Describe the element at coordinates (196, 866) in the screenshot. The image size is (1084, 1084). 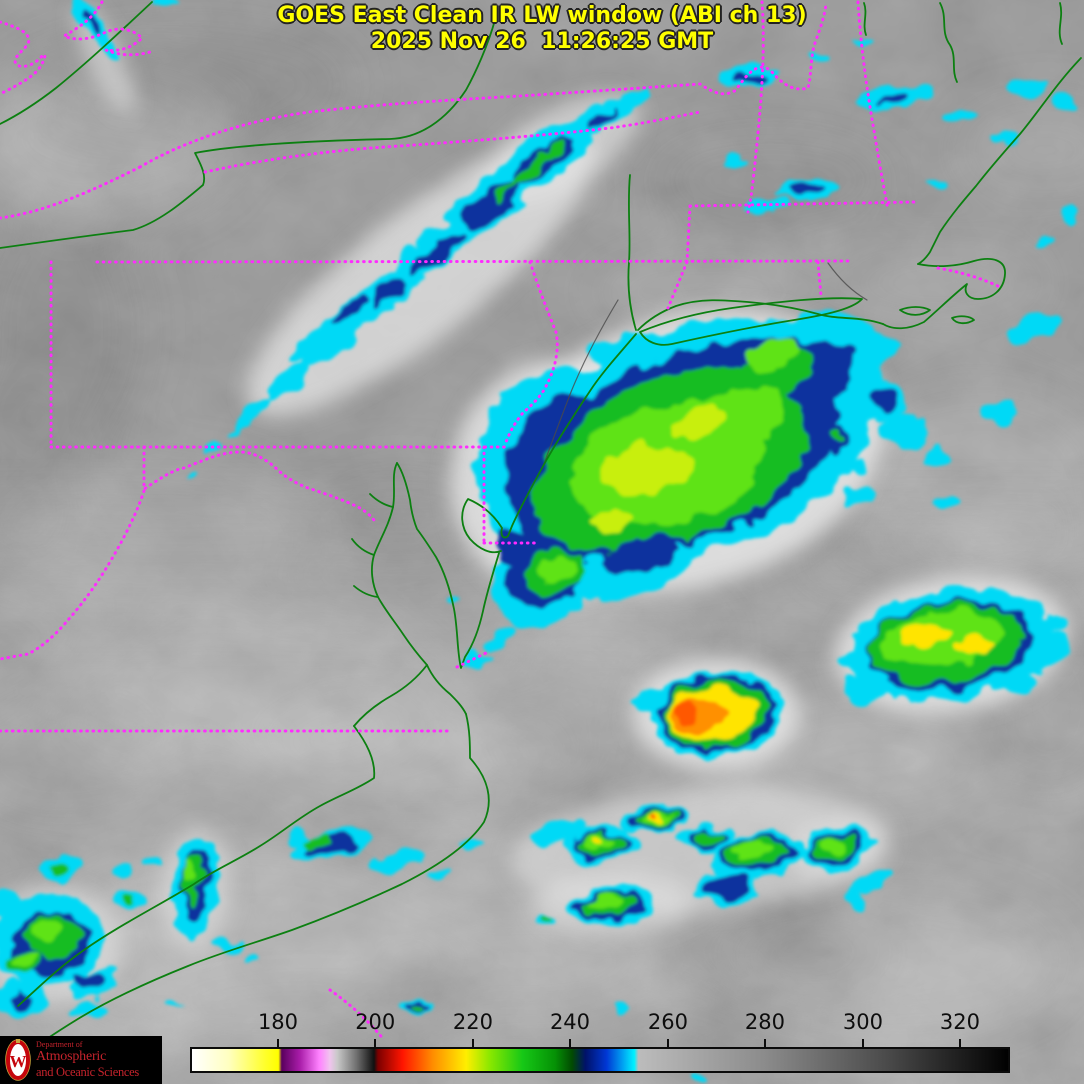
I see `coast-carolina-sound` at that location.